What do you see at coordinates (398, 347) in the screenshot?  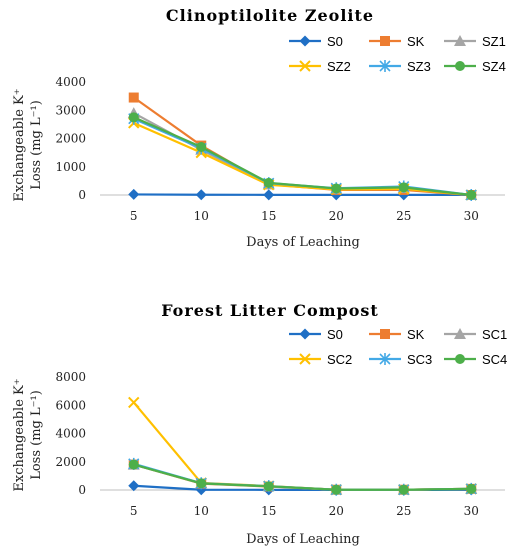 I see `chart-2-legend: S0 SK SC1 SC2 SC3 SC4` at bounding box center [398, 347].